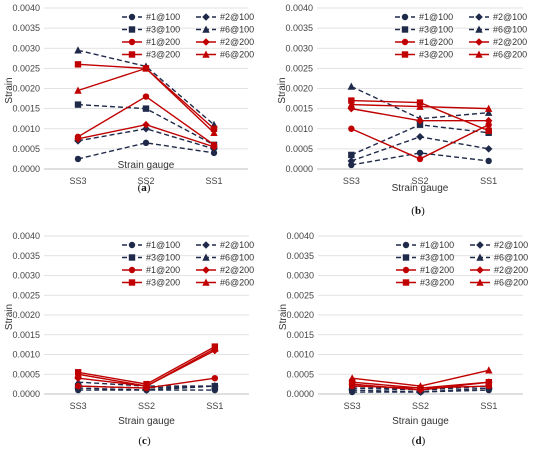 Image resolution: width=550 pixels, height=456 pixels. What do you see at coordinates (163, 17) in the screenshot?
I see `legend-label: #1@100` at bounding box center [163, 17].